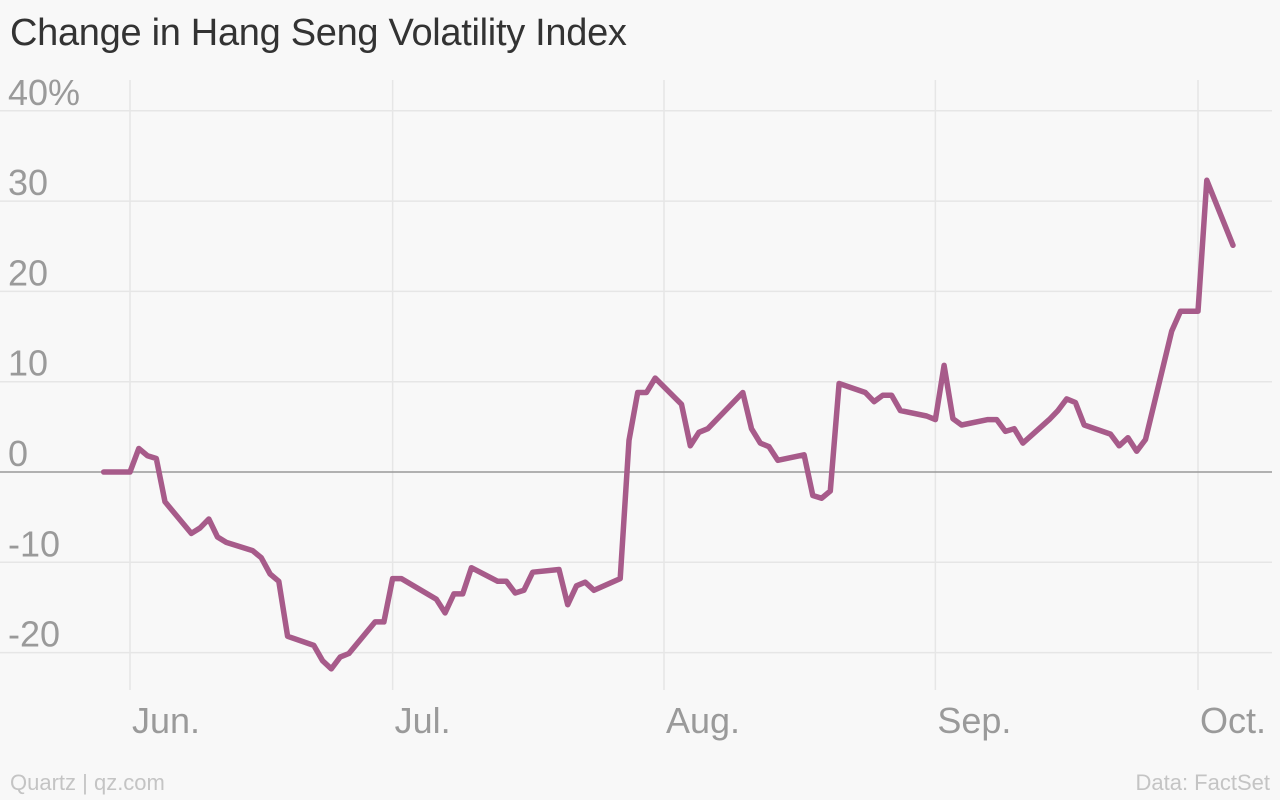 Image resolution: width=1280 pixels, height=800 pixels. I want to click on y-axis-tick-labels: 40% 30 20 10 0 -10 -20, so click(44, 363).